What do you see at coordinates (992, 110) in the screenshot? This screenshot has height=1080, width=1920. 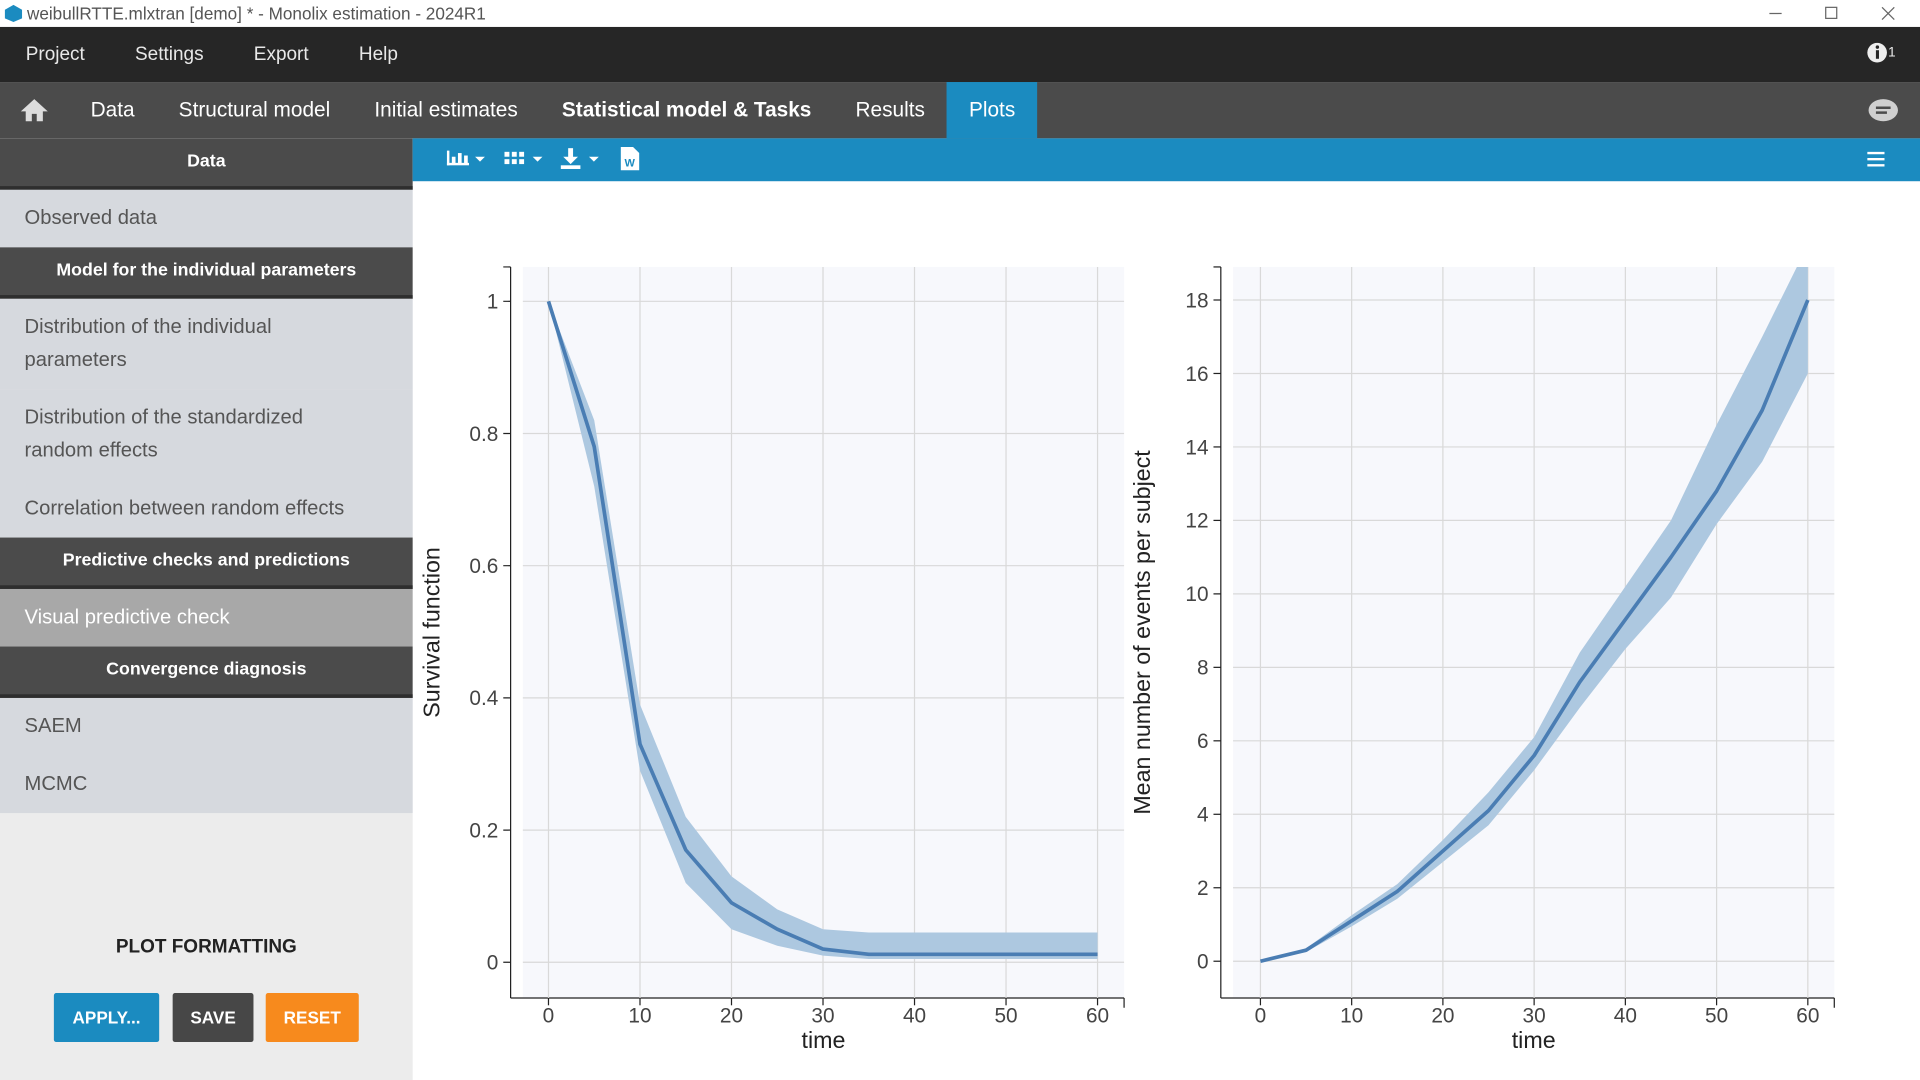 I see `tab: Plots` at bounding box center [992, 110].